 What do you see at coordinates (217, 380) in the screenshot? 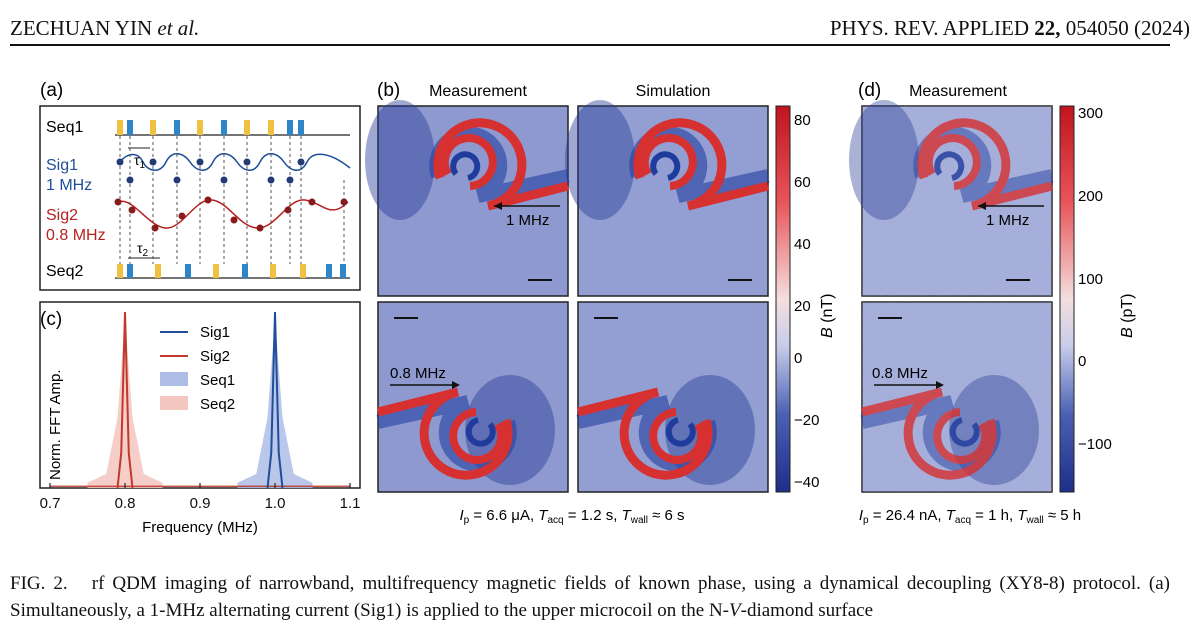
I see `legend-seq1: Seq1` at bounding box center [217, 380].